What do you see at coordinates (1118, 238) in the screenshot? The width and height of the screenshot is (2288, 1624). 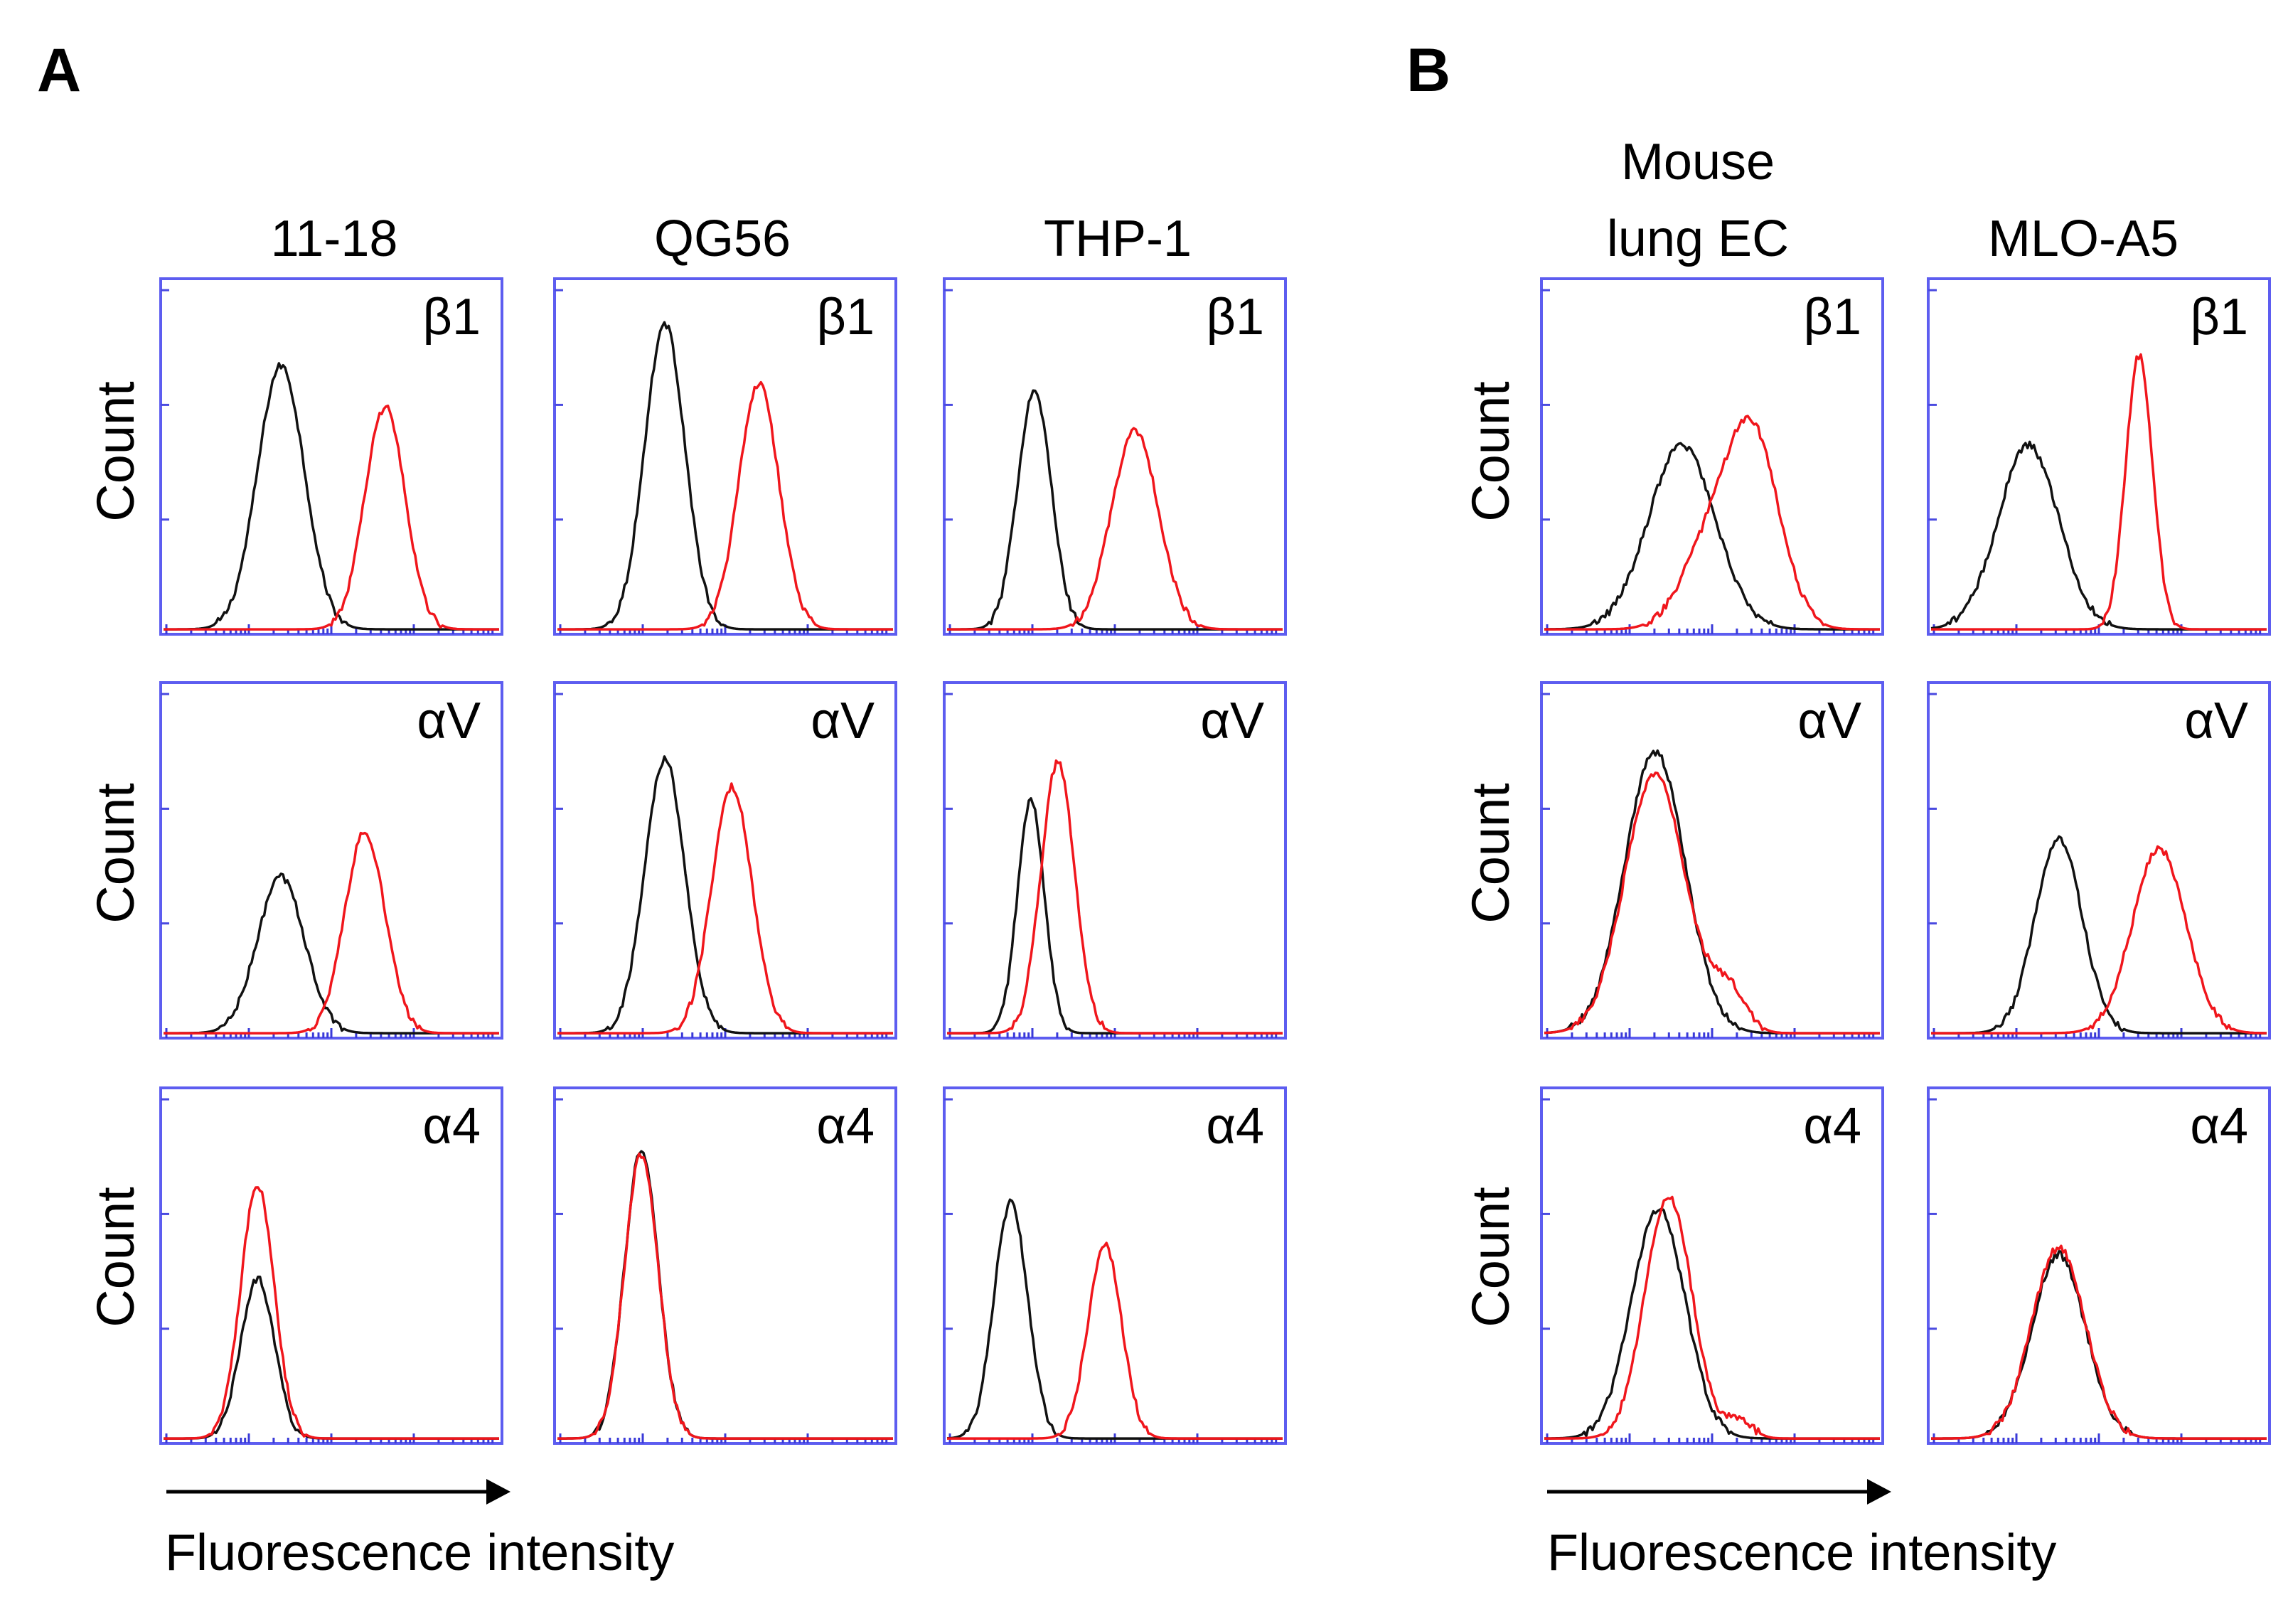 I see `column-title-thp-1: THP-1` at bounding box center [1118, 238].